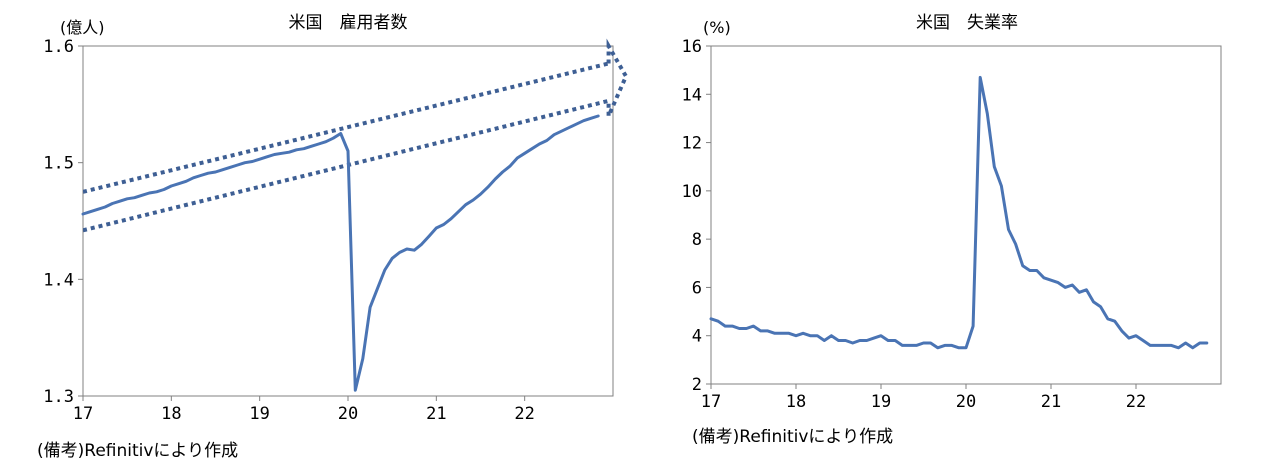  I want to click on y-tick-label: 1.3, so click(58, 397).